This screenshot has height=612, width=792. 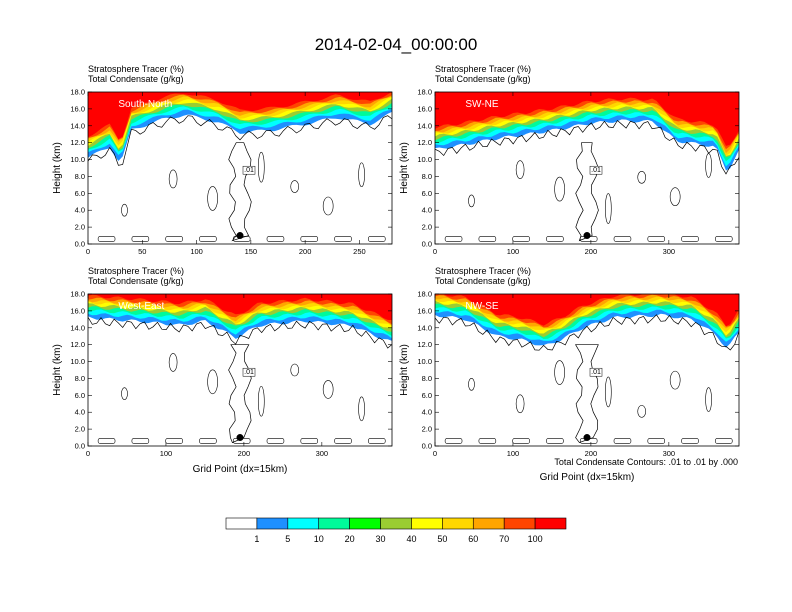 What do you see at coordinates (535, 539) in the screenshot?
I see `colorbar-tick-label: 100` at bounding box center [535, 539].